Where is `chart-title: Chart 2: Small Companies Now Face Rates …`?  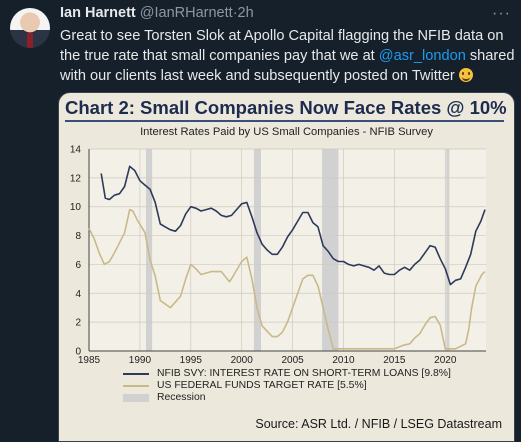 chart-title: Chart 2: Small Companies Now Face Rates … is located at coordinates (286, 107).